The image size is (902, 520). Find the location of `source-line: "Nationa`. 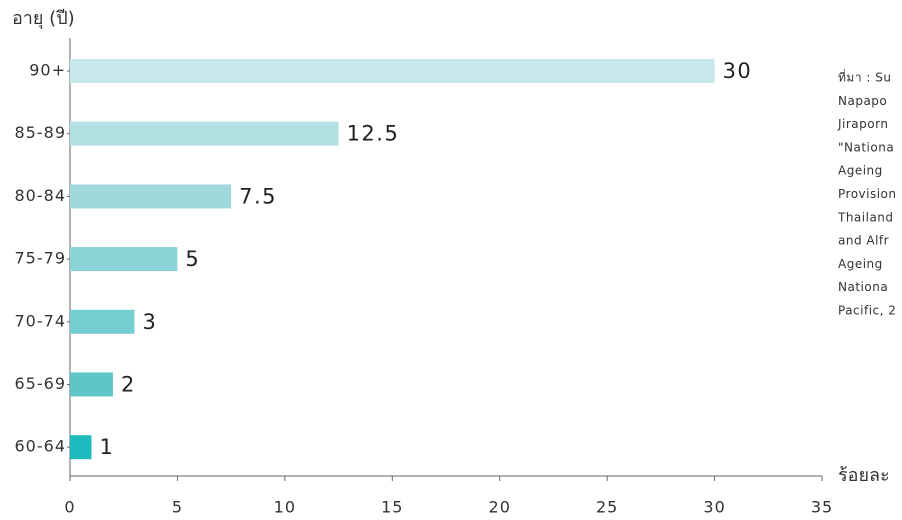

source-line: "Nationa is located at coordinates (866, 147).